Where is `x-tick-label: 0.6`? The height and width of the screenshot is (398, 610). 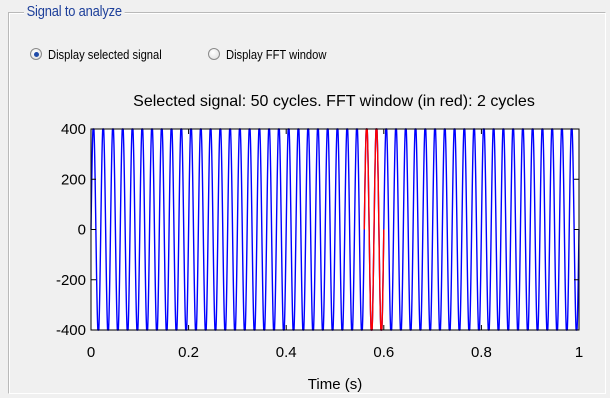
x-tick-label: 0.6 is located at coordinates (383, 352).